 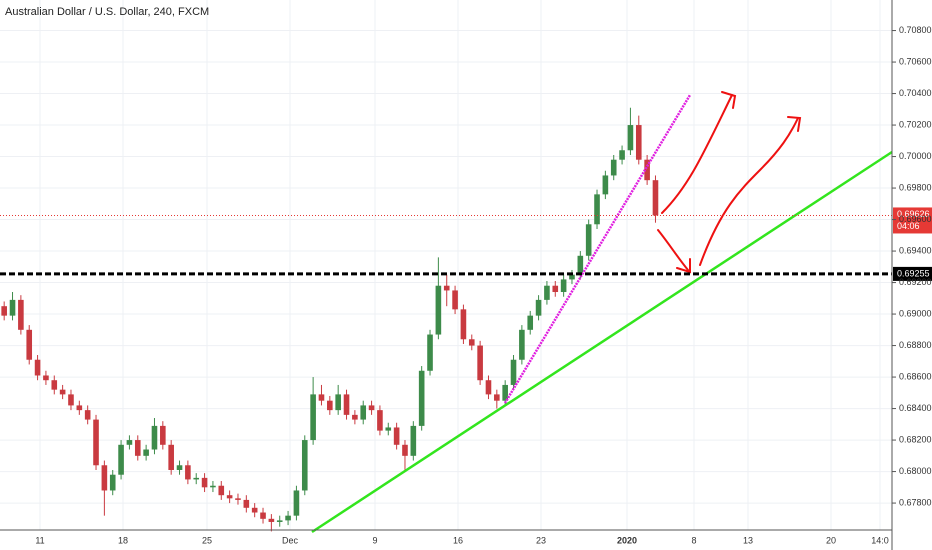 What do you see at coordinates (123, 540) in the screenshot?
I see `x-tick-label: 18` at bounding box center [123, 540].